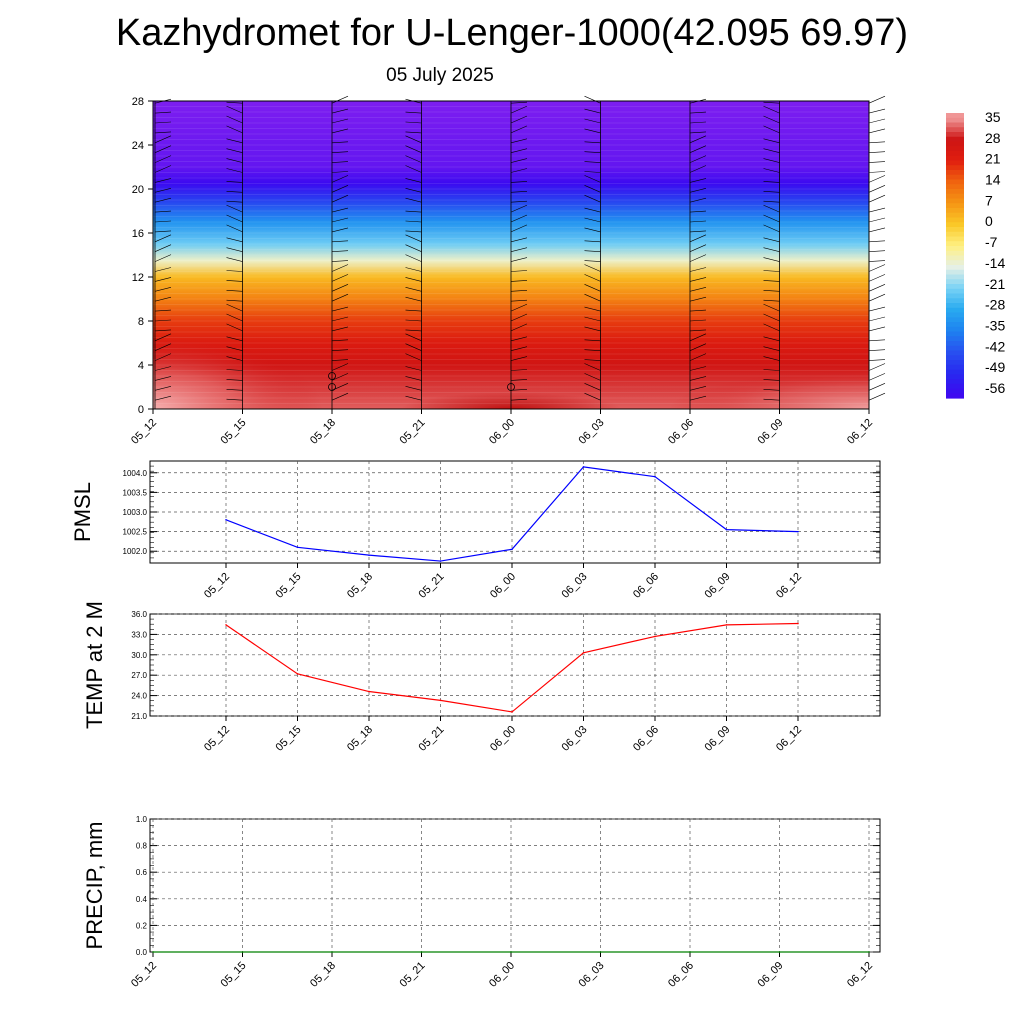 This screenshot has width=1024, height=1024. I want to click on x-tick-label: 05_15, so click(234, 432).